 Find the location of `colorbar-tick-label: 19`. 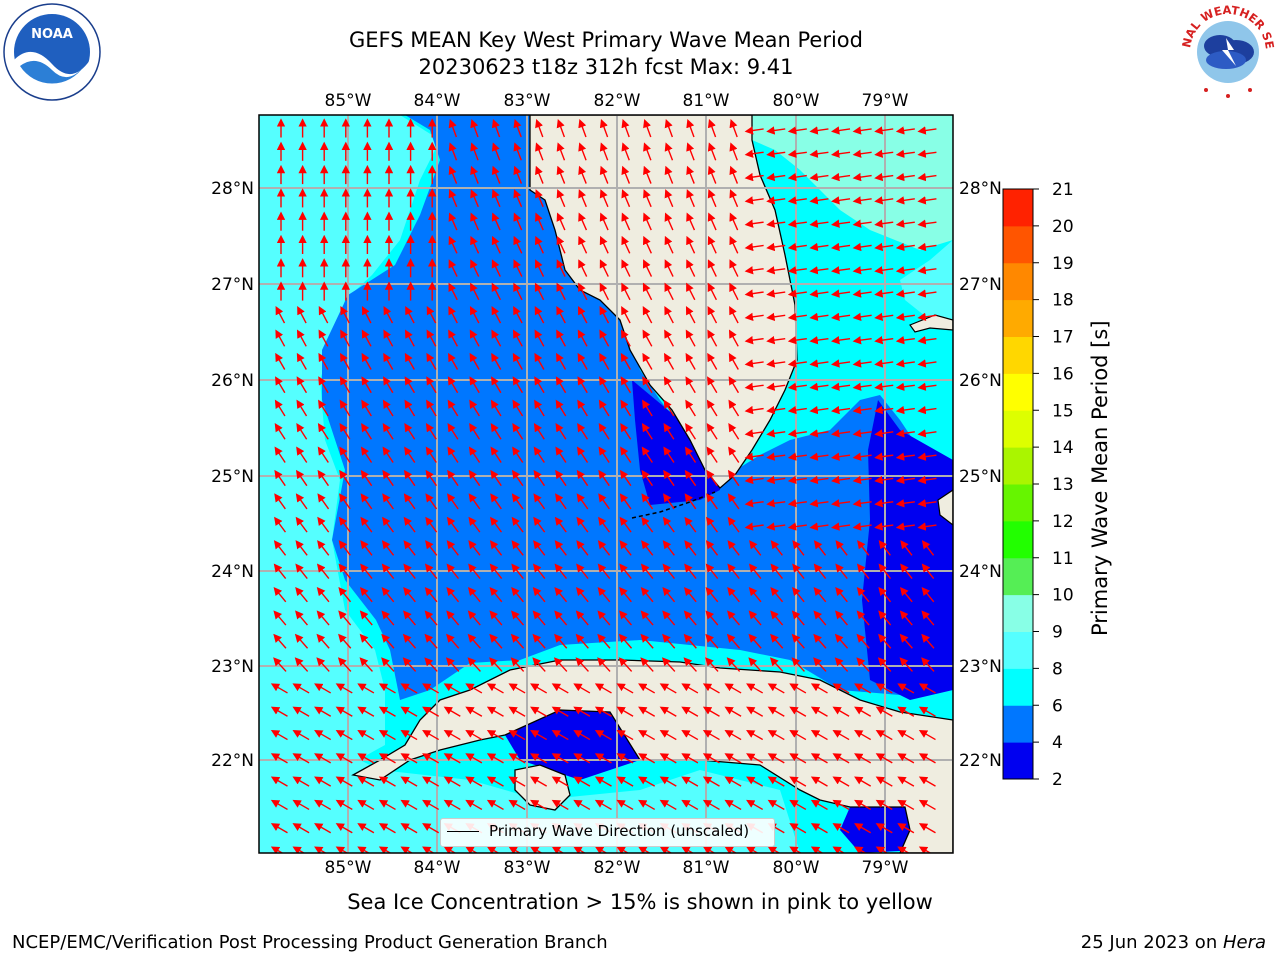

colorbar-tick-label: 19 is located at coordinates (1063, 264).